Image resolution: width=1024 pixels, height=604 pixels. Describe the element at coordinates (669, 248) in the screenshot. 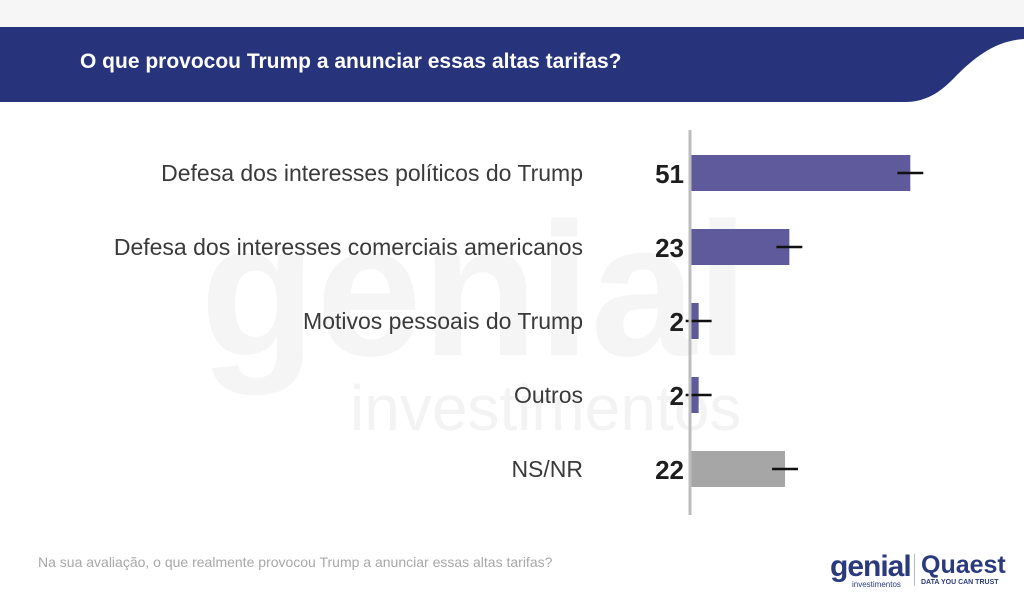

I see `value-label: 23` at that location.